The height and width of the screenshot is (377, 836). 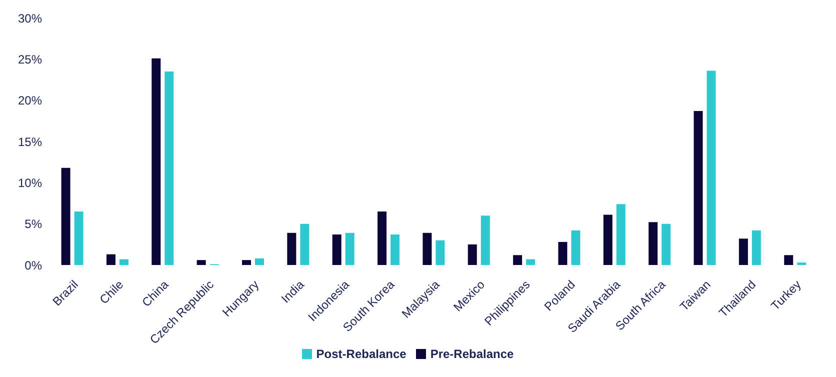 What do you see at coordinates (30, 141) in the screenshot?
I see `y-tick-label: 15%` at bounding box center [30, 141].